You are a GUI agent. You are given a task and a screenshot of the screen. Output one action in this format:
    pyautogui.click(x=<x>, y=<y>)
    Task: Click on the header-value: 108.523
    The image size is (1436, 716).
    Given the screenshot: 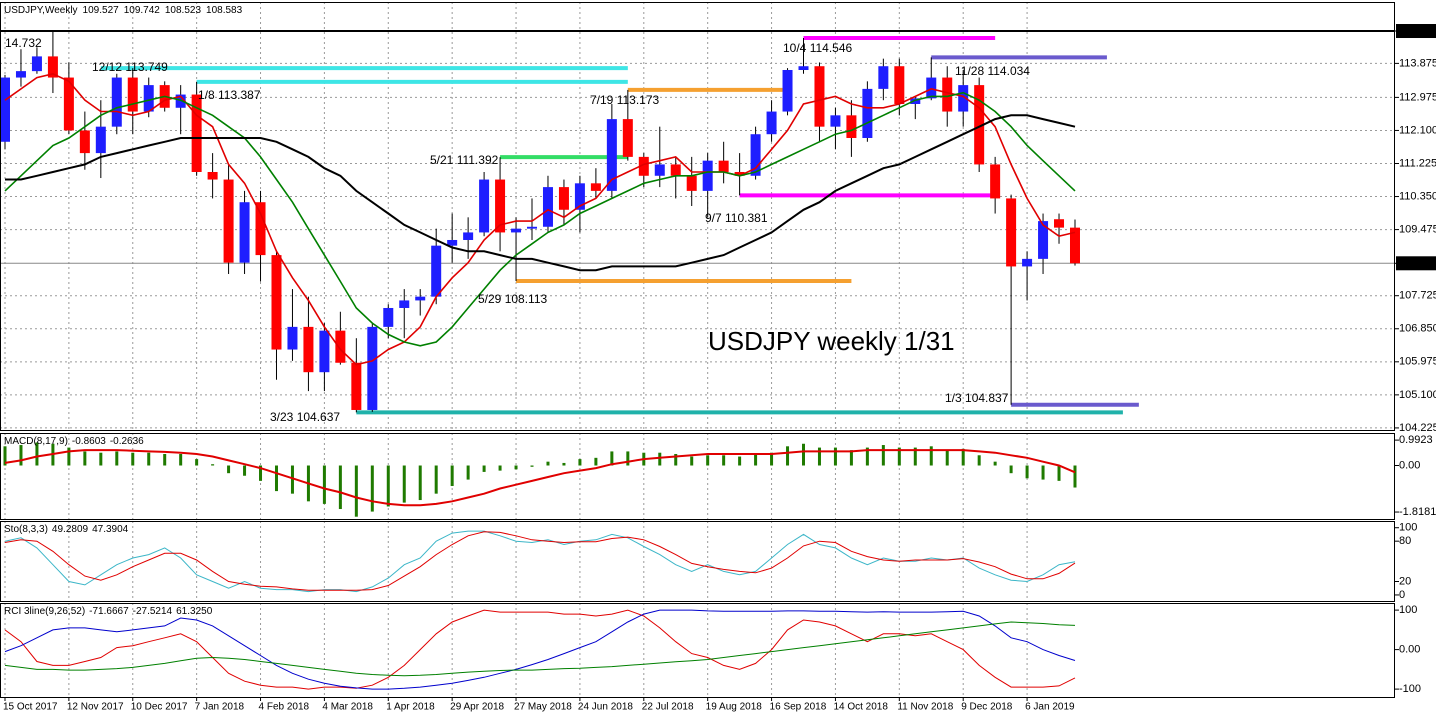 What is the action you would take?
    pyautogui.click(x=183, y=10)
    